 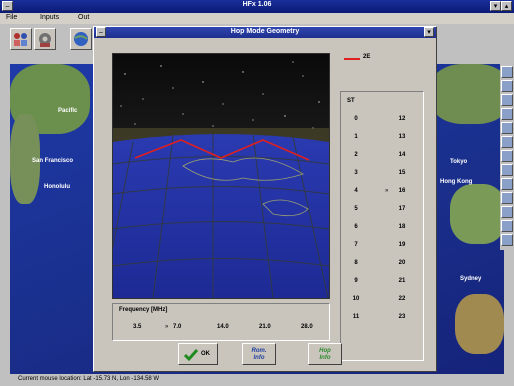 I want to click on asia-land, so click(x=467, y=94).